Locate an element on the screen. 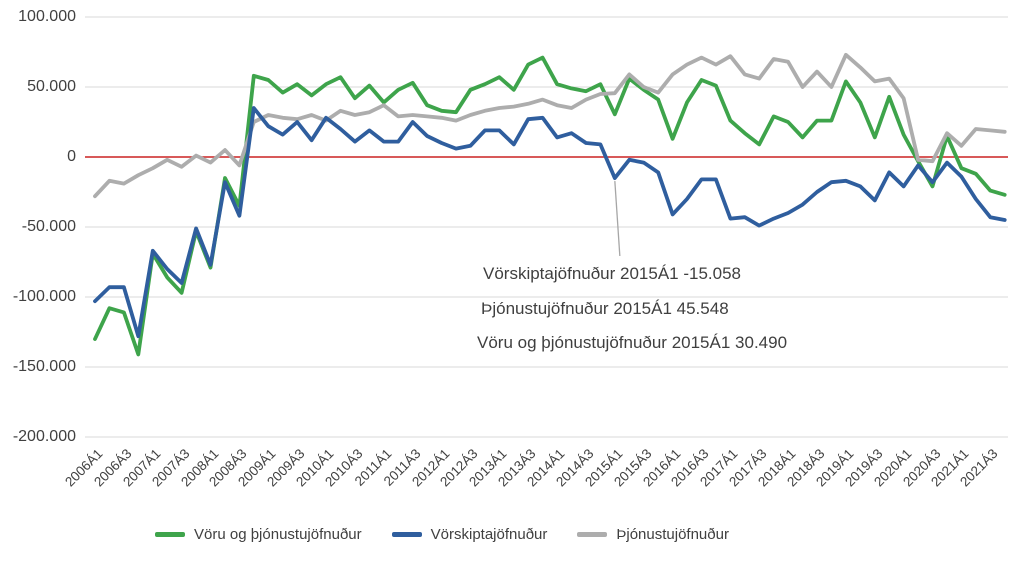 This screenshot has width=1024, height=562. annotation-leader-line is located at coordinates (617, 219).